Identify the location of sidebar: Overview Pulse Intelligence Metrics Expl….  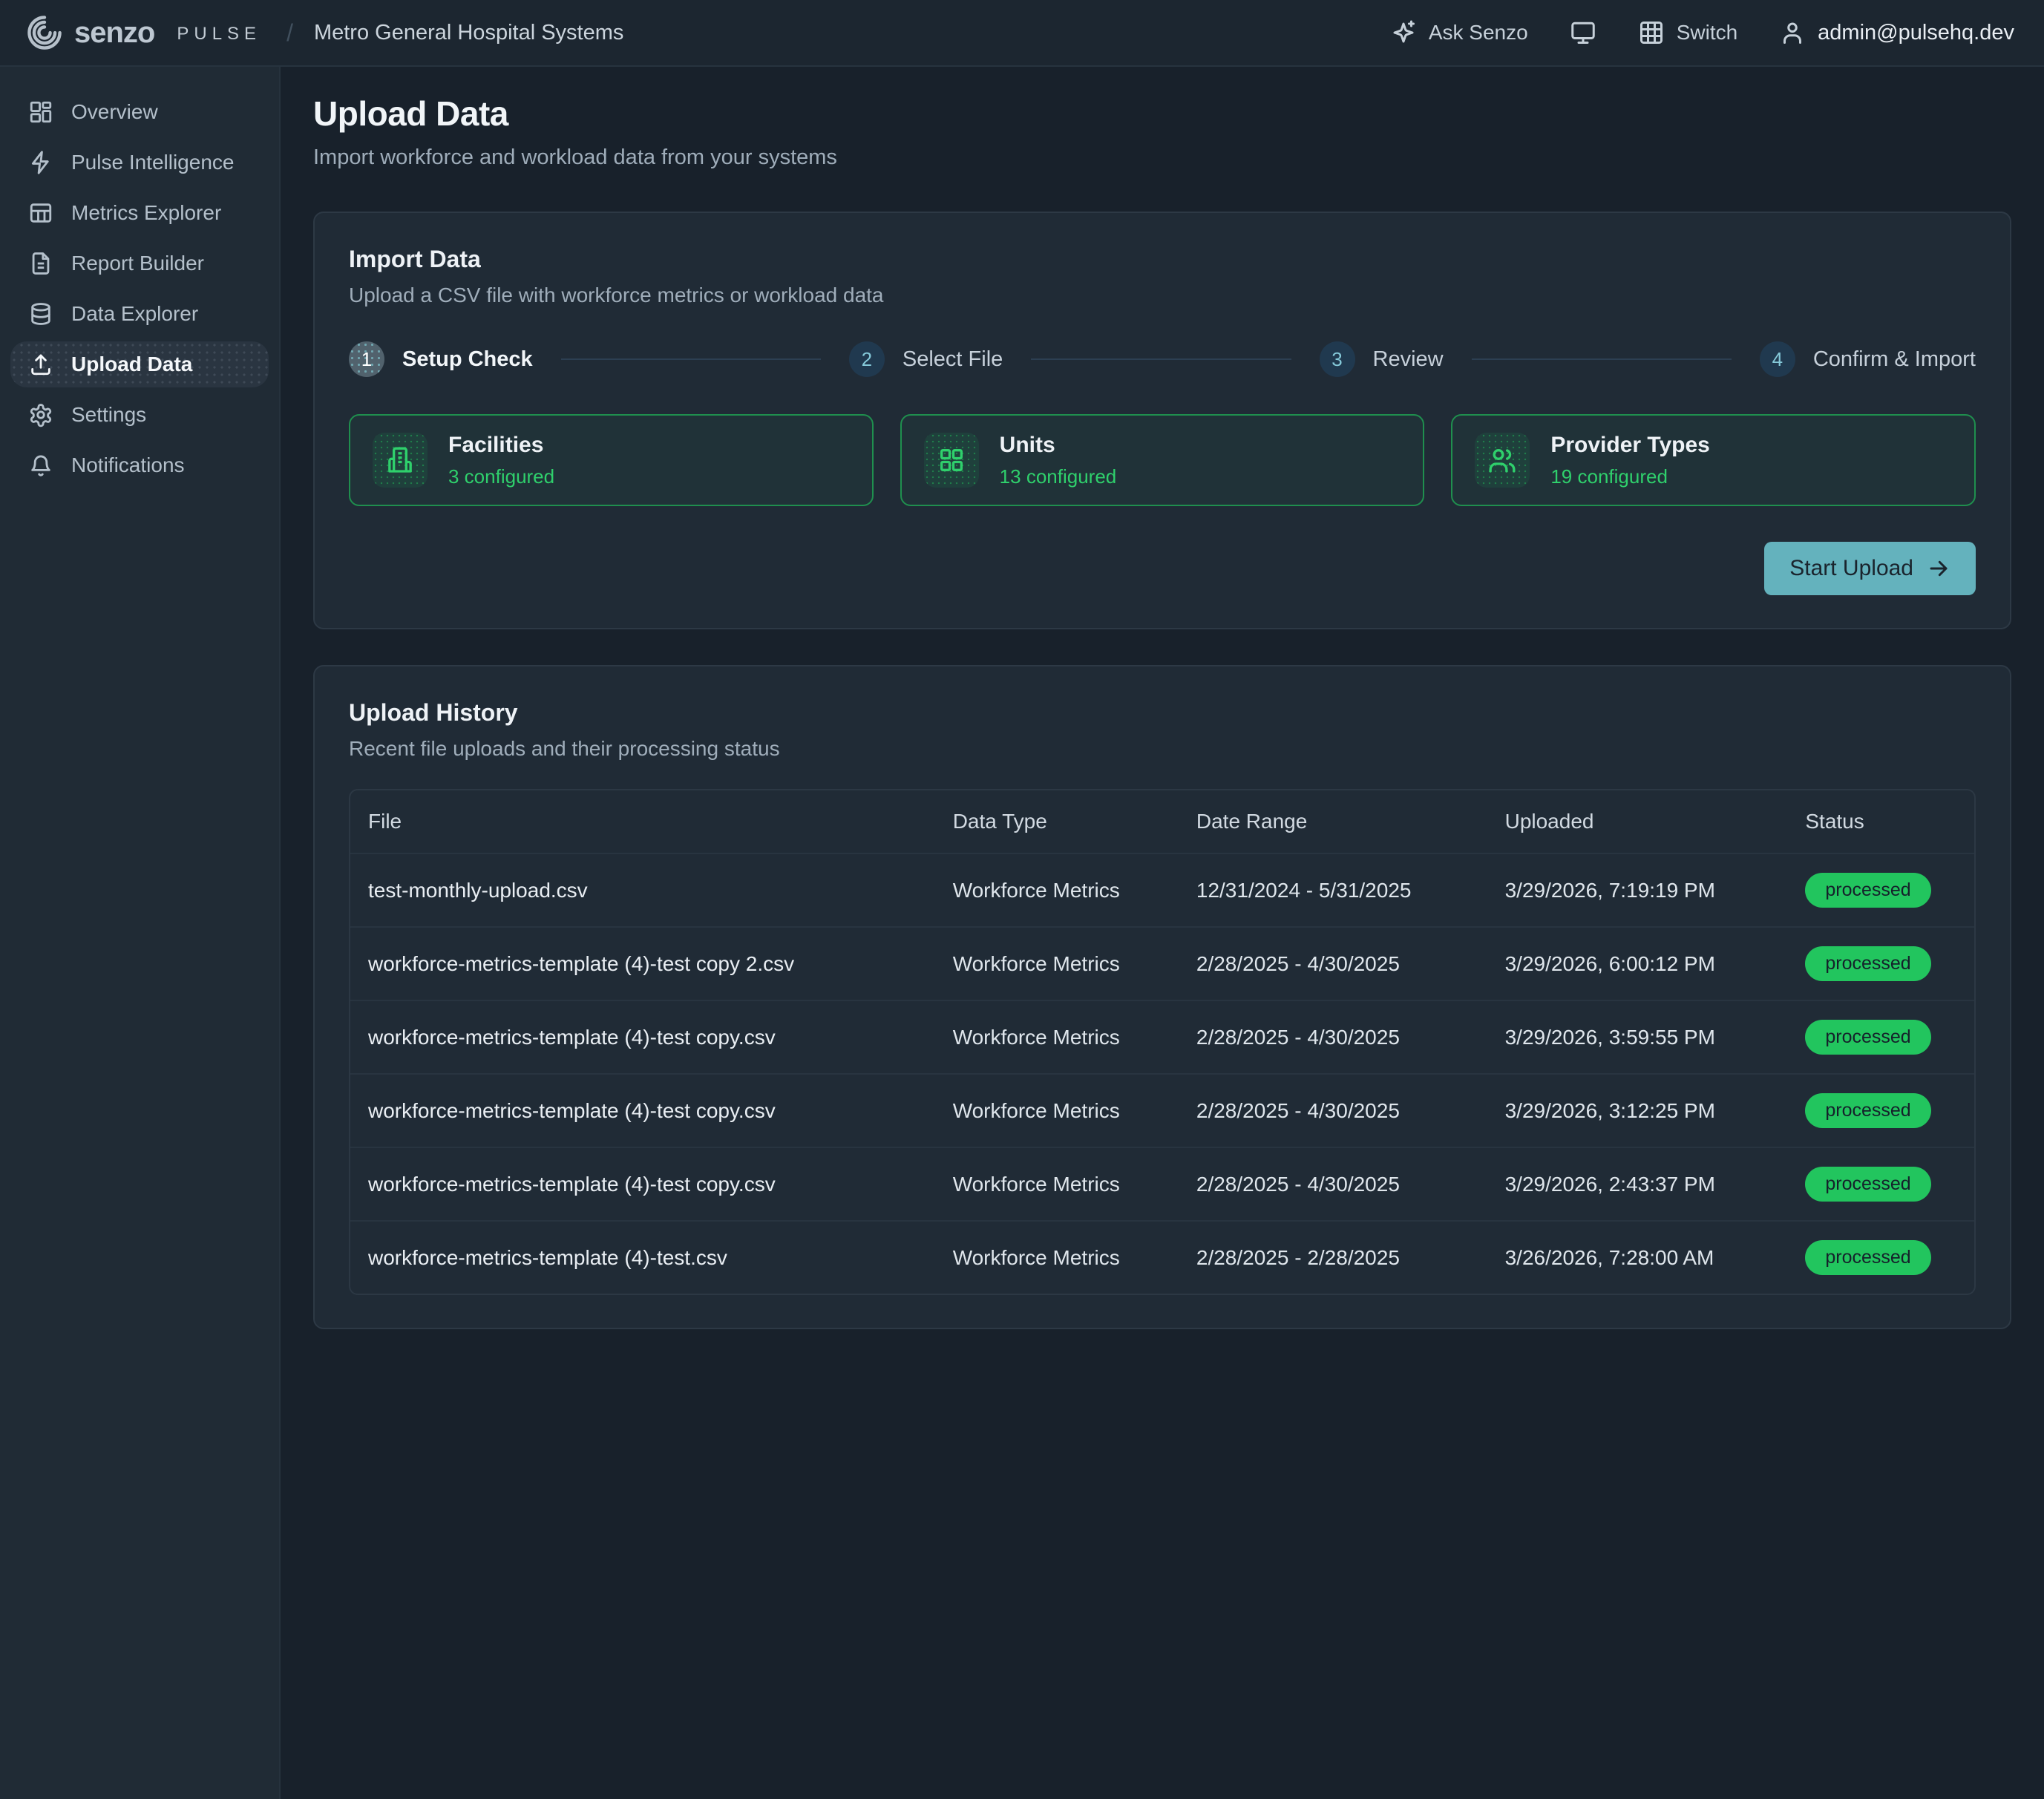
(140, 933).